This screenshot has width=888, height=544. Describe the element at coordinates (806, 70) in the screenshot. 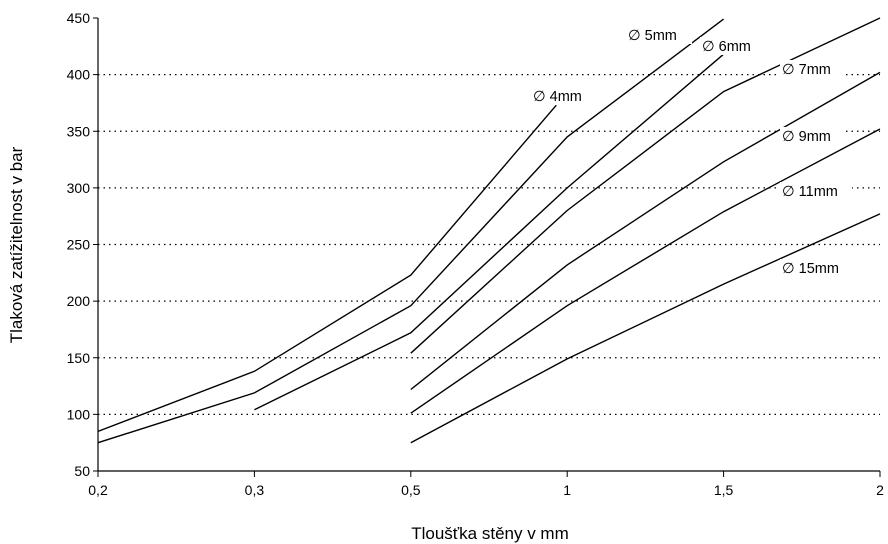

I see `series-label: ∅ 7mm` at that location.